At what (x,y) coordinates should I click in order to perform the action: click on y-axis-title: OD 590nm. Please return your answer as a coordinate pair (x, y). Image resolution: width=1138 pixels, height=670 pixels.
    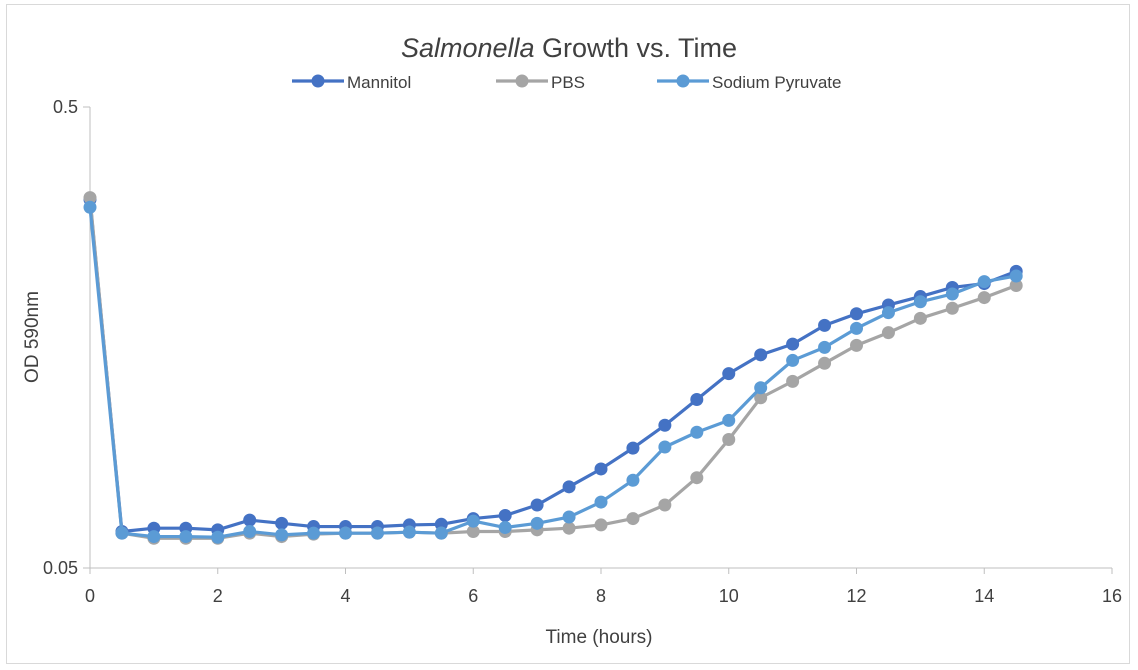
    Looking at the image, I should click on (32, 337).